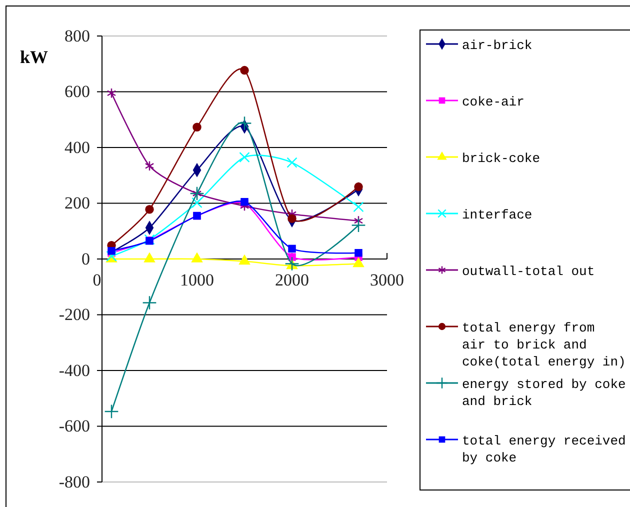 The width and height of the screenshot is (630, 507). What do you see at coordinates (77, 92) in the screenshot?
I see `y-tick-label: 600` at bounding box center [77, 92].